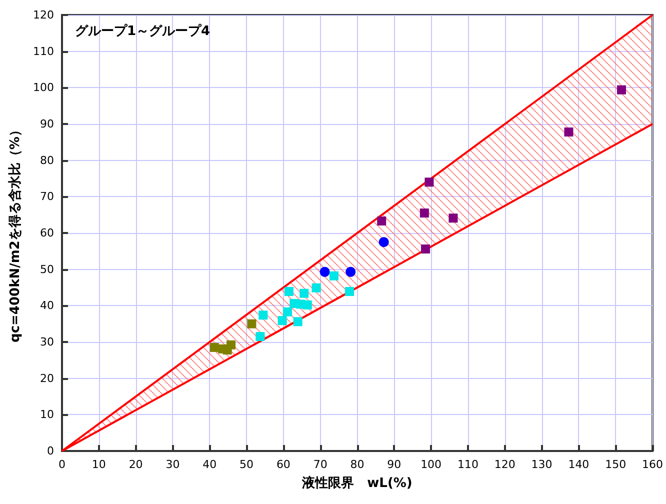 The image size is (666, 504). I want to click on x-tick-label: 110, so click(467, 464).